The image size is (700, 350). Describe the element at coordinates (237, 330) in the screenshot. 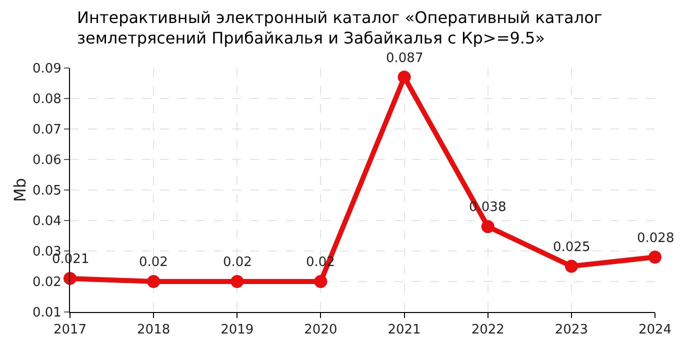

I see `x-tick-label: 2019` at that location.